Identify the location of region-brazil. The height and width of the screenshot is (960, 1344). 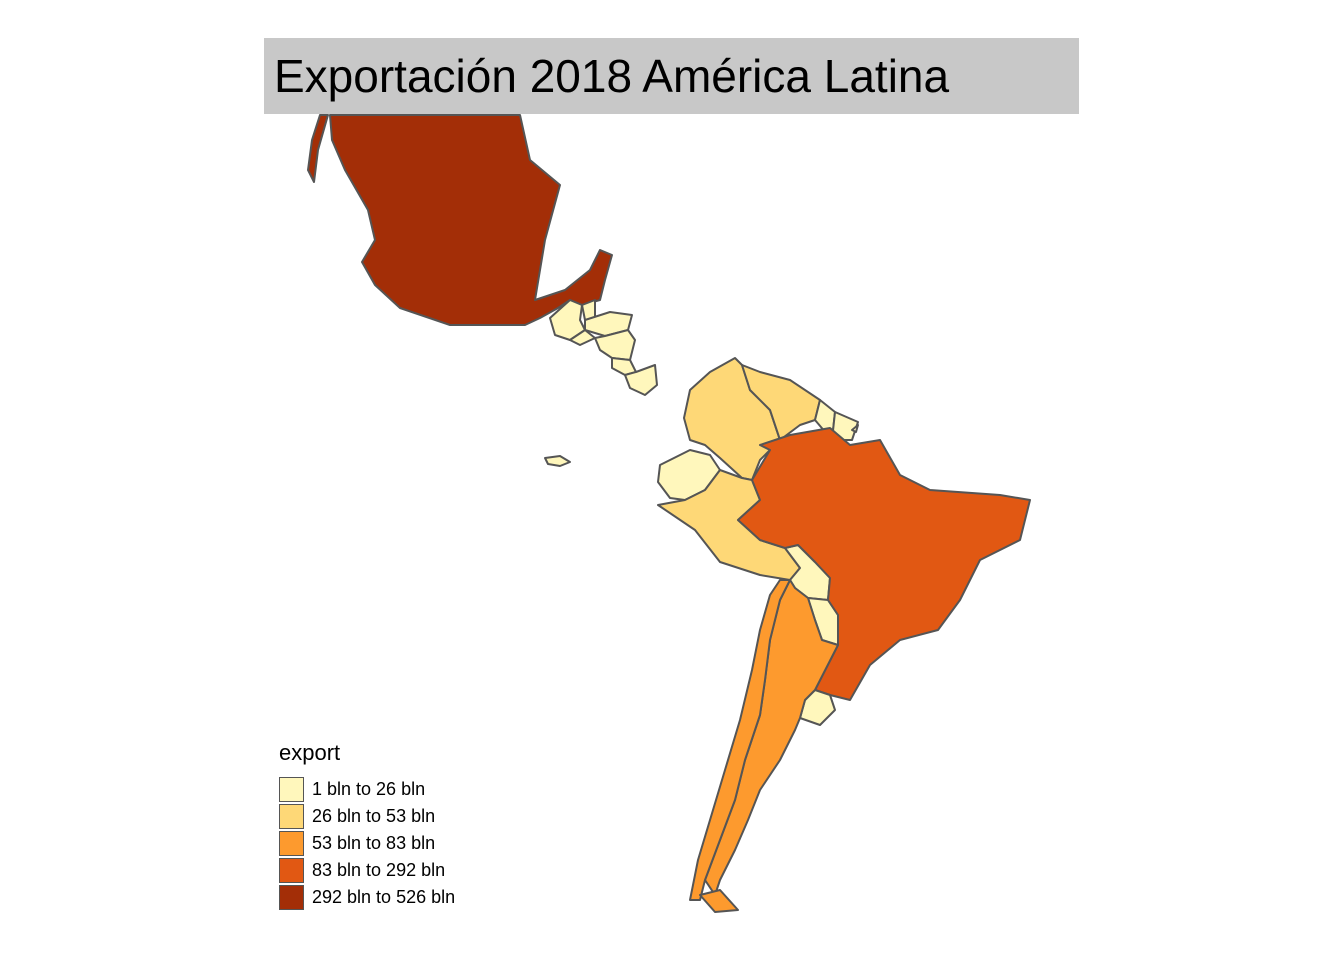
(884, 564).